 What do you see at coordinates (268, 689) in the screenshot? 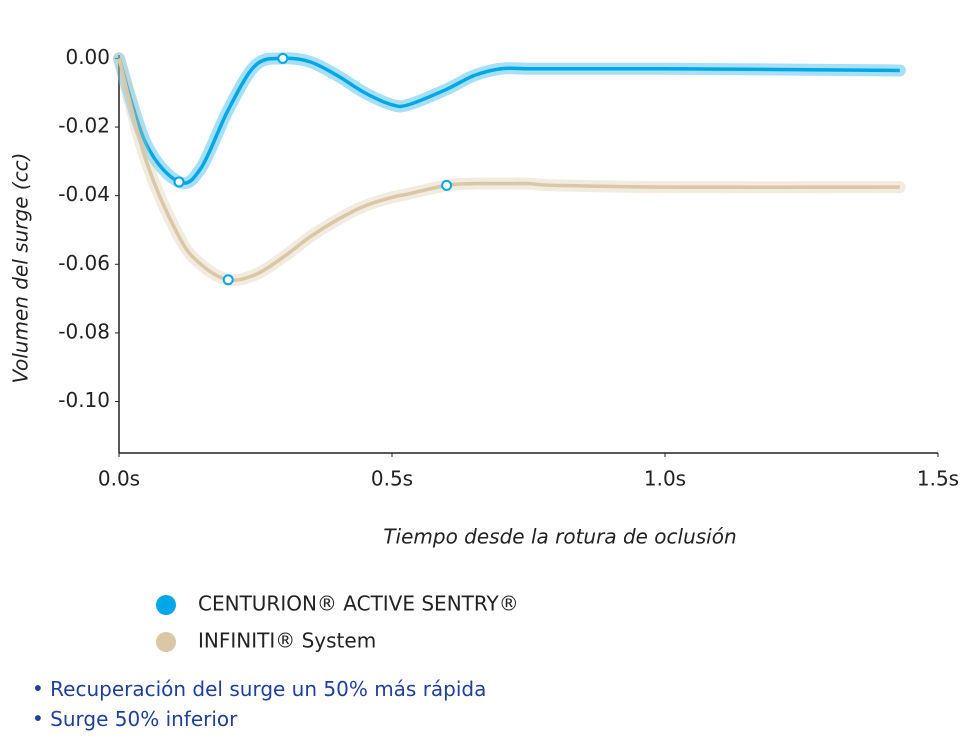
I see `note-text: Recuperación del surge un 50% más rápida` at bounding box center [268, 689].